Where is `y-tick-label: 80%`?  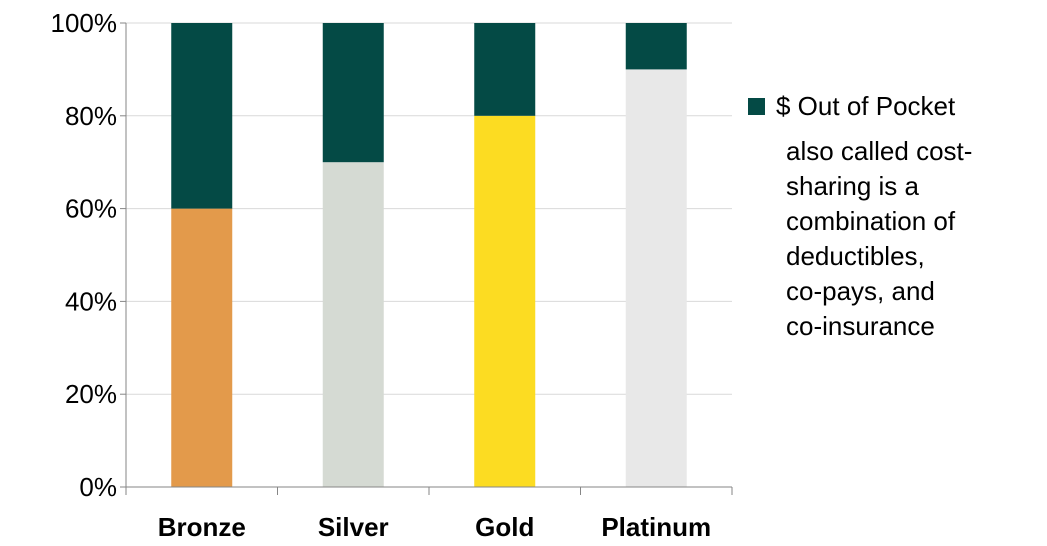
y-tick-label: 80% is located at coordinates (91, 116).